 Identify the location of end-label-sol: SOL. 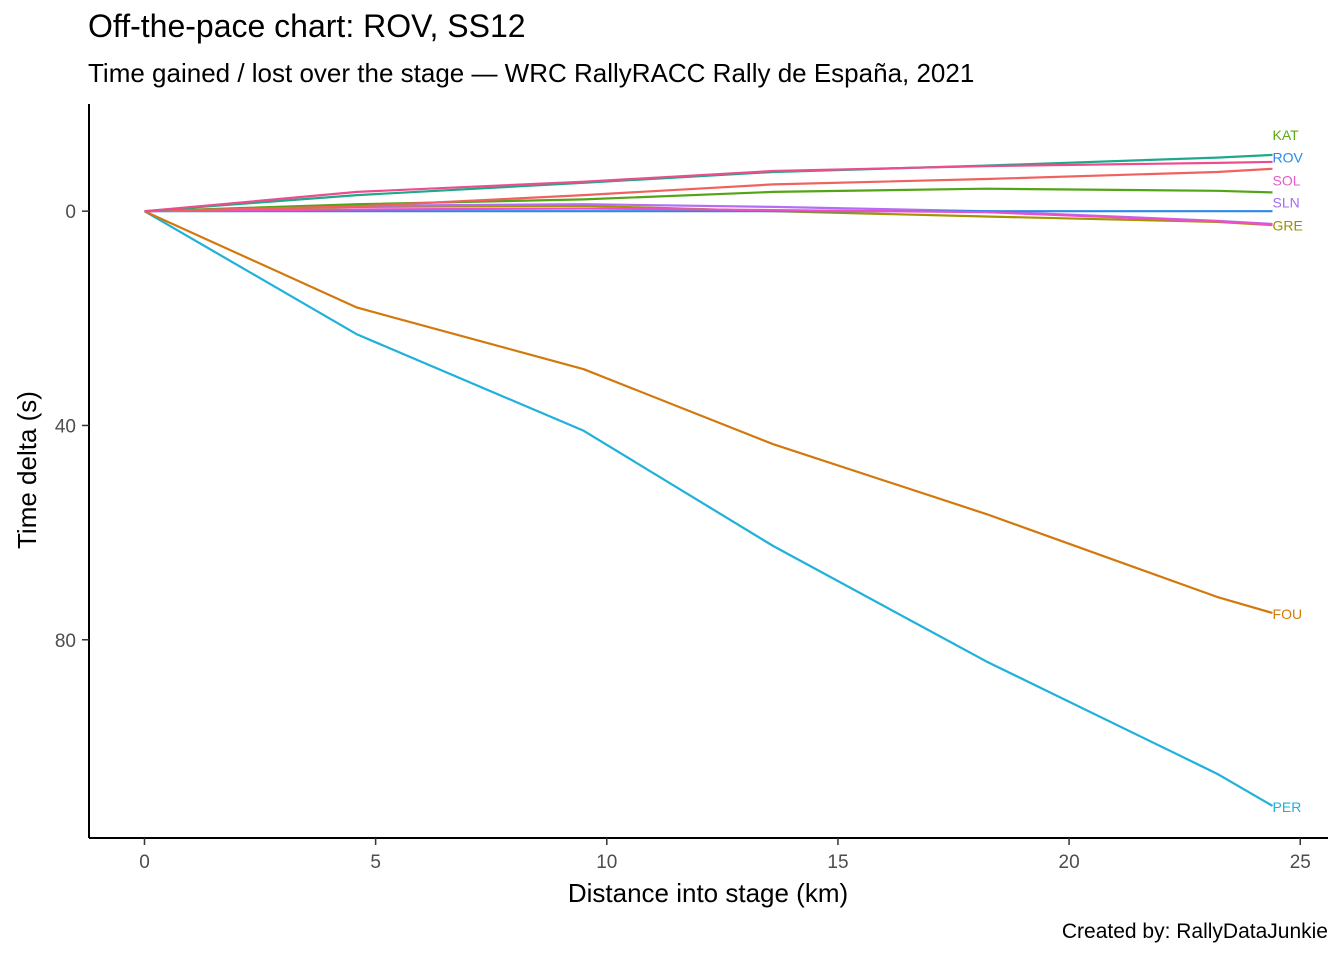
(1287, 181).